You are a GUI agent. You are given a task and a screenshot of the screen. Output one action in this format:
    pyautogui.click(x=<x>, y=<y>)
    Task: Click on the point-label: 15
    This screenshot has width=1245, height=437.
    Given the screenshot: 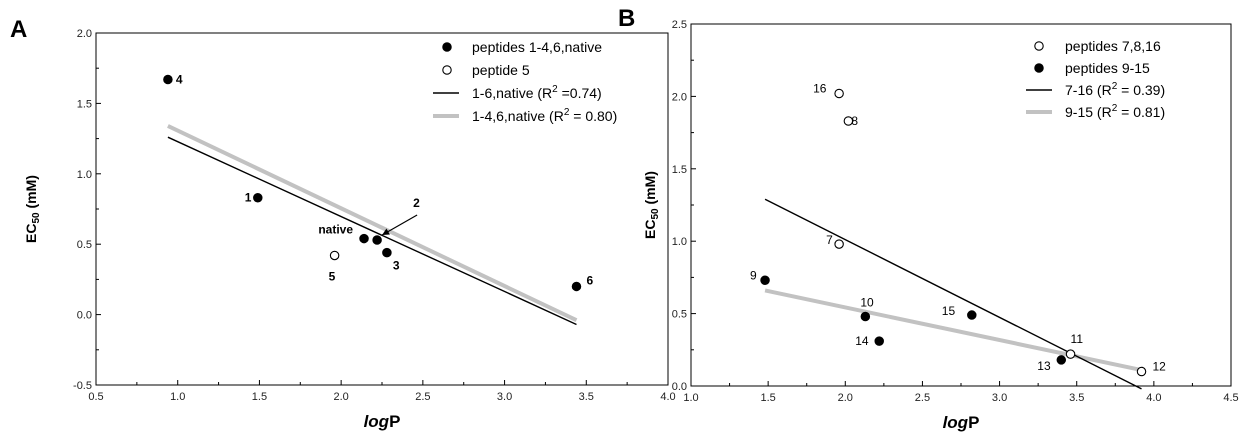 What is the action you would take?
    pyautogui.click(x=949, y=311)
    